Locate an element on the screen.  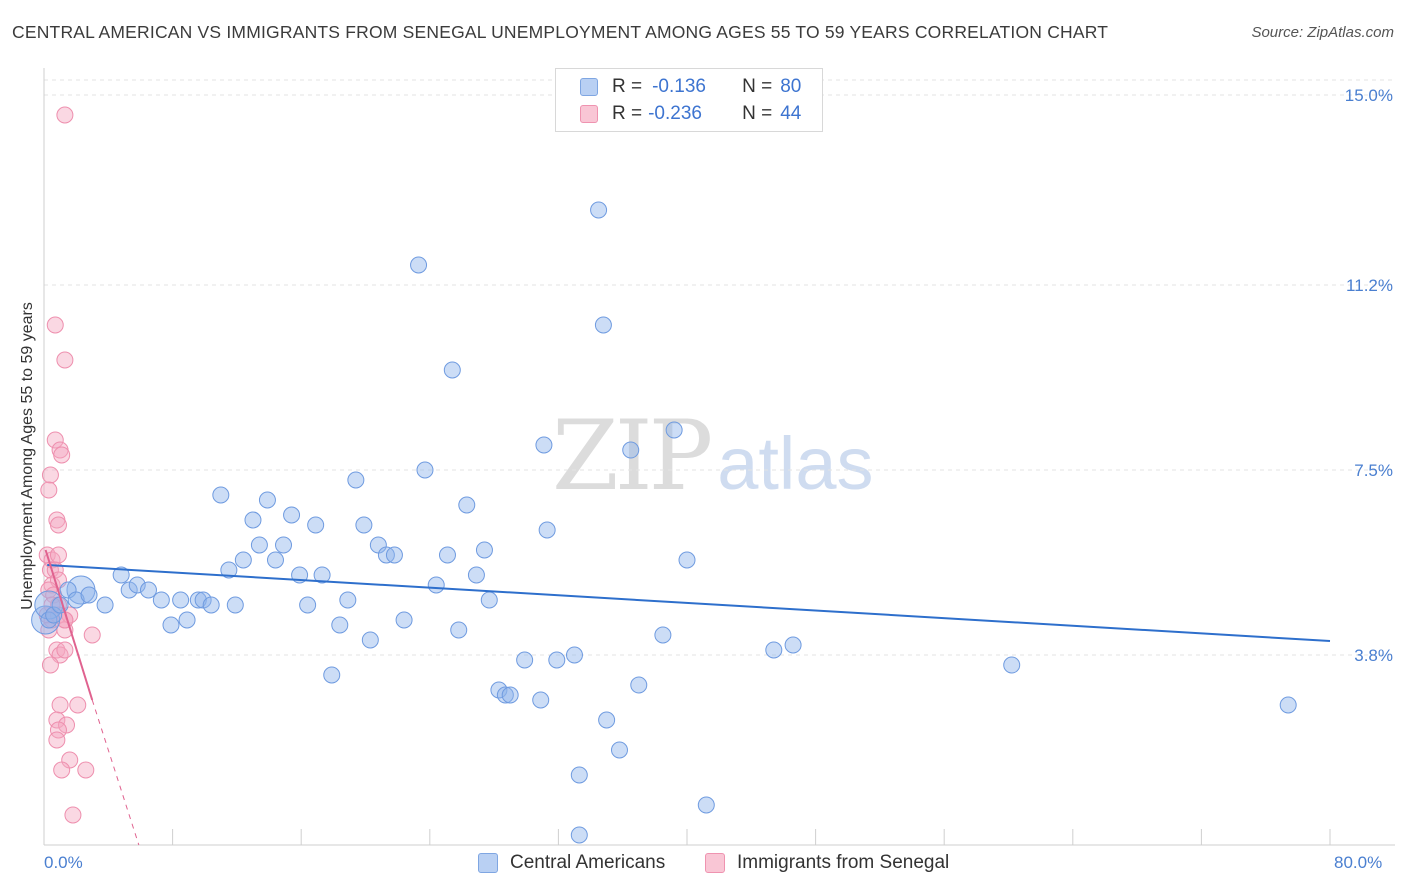
legend-n-value: 80 is located at coordinates (791, 86).